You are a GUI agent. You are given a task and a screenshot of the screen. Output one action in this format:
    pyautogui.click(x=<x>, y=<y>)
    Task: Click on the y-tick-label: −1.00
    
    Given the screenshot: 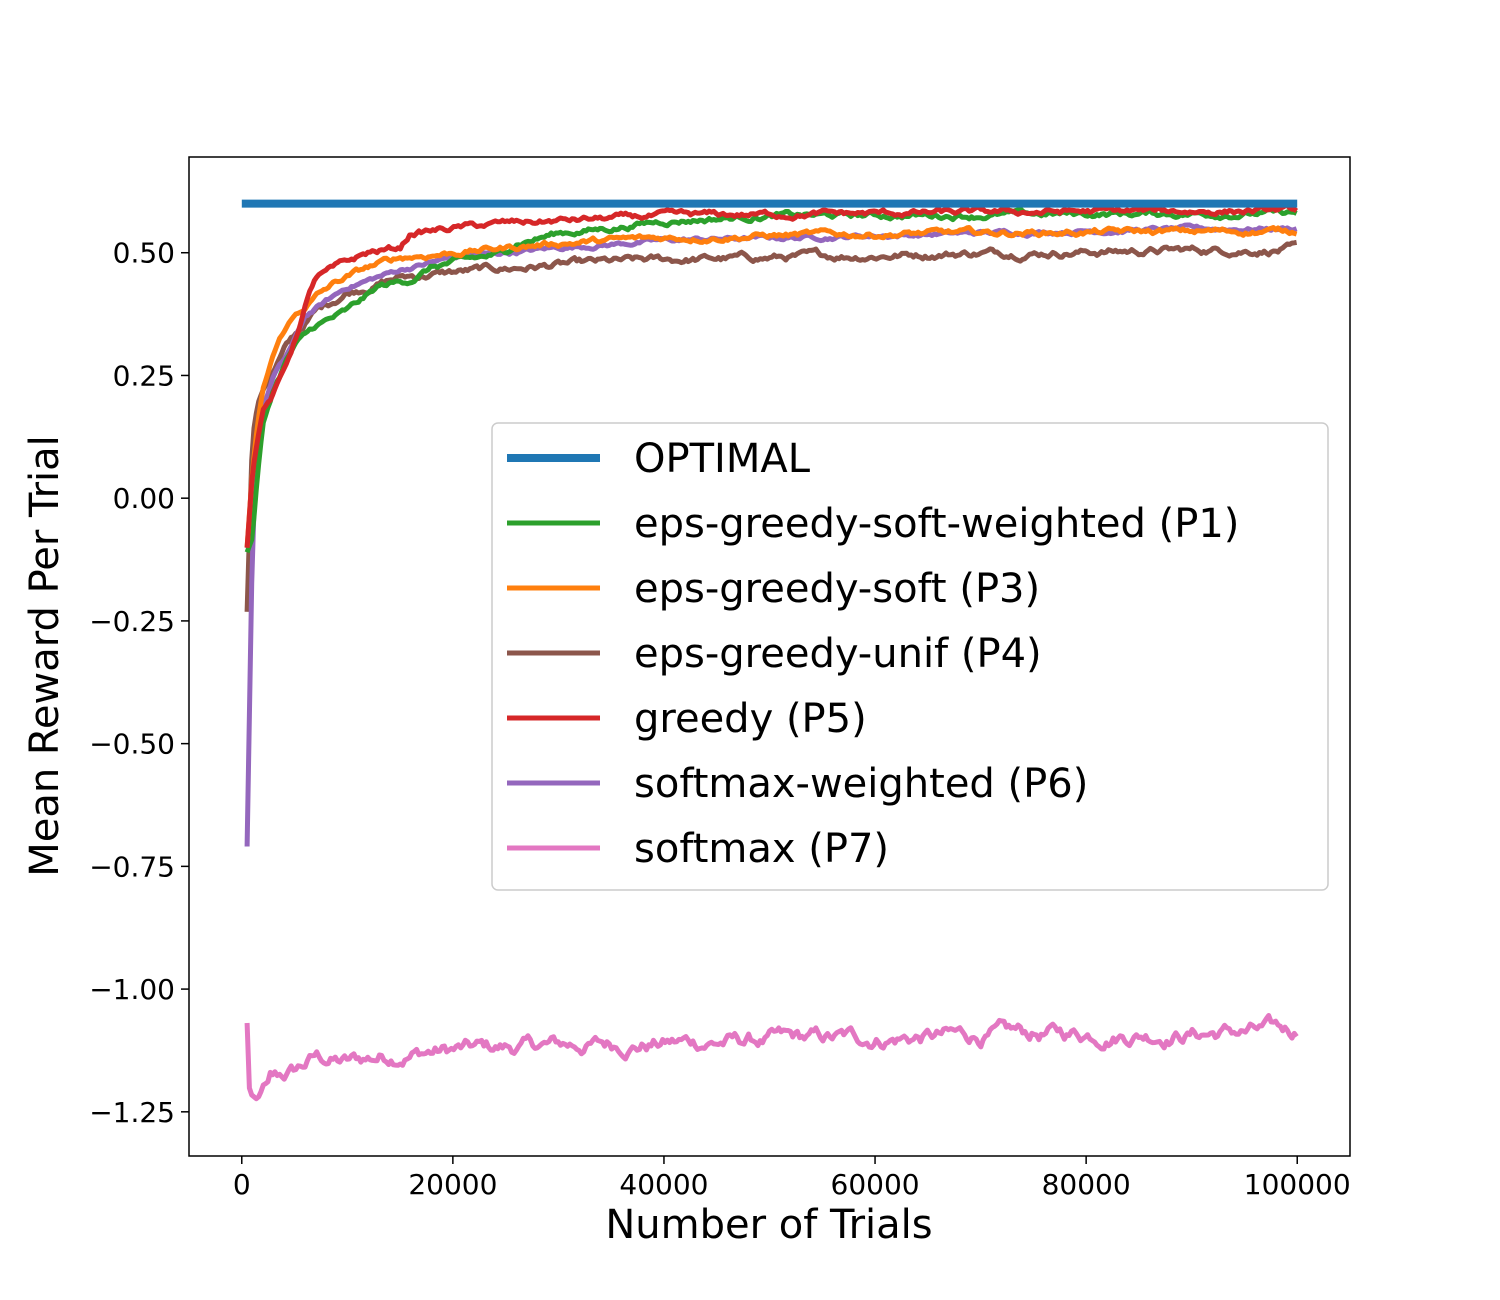 What is the action you would take?
    pyautogui.click(x=132, y=989)
    